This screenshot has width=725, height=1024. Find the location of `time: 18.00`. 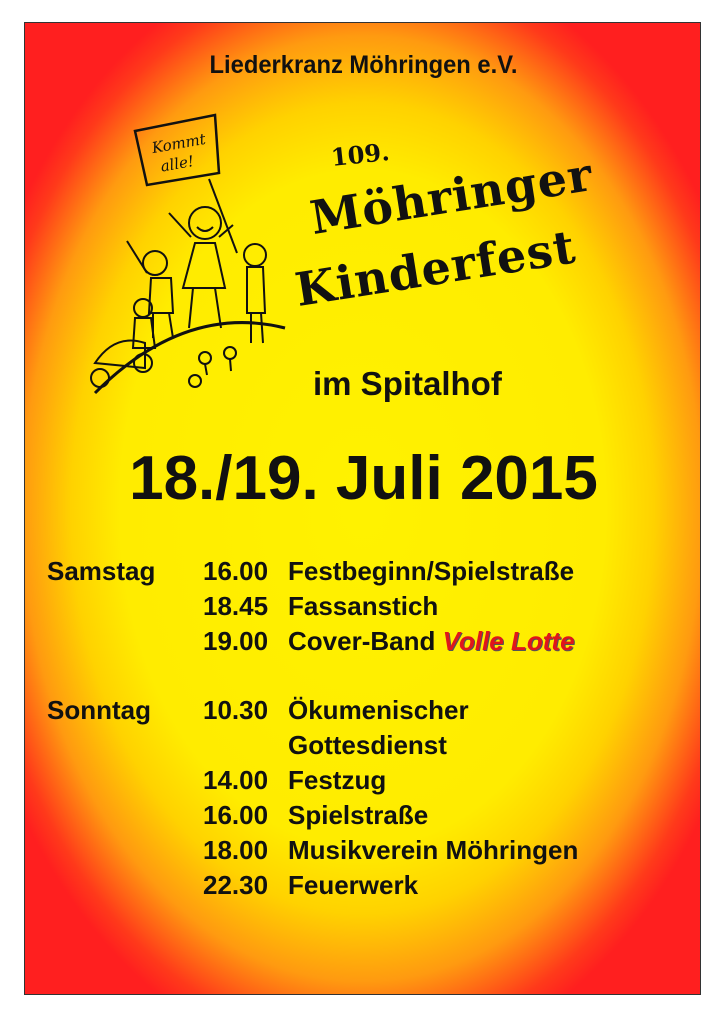

time: 18.00 is located at coordinates (236, 850).